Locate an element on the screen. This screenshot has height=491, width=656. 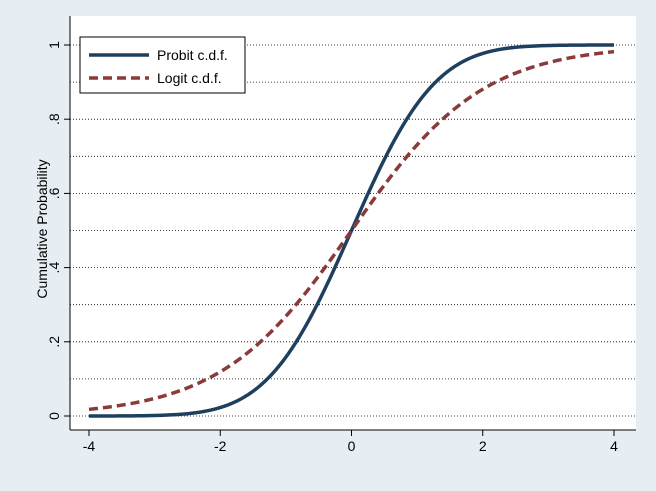
y-tick-label: 0 is located at coordinates (54, 416).